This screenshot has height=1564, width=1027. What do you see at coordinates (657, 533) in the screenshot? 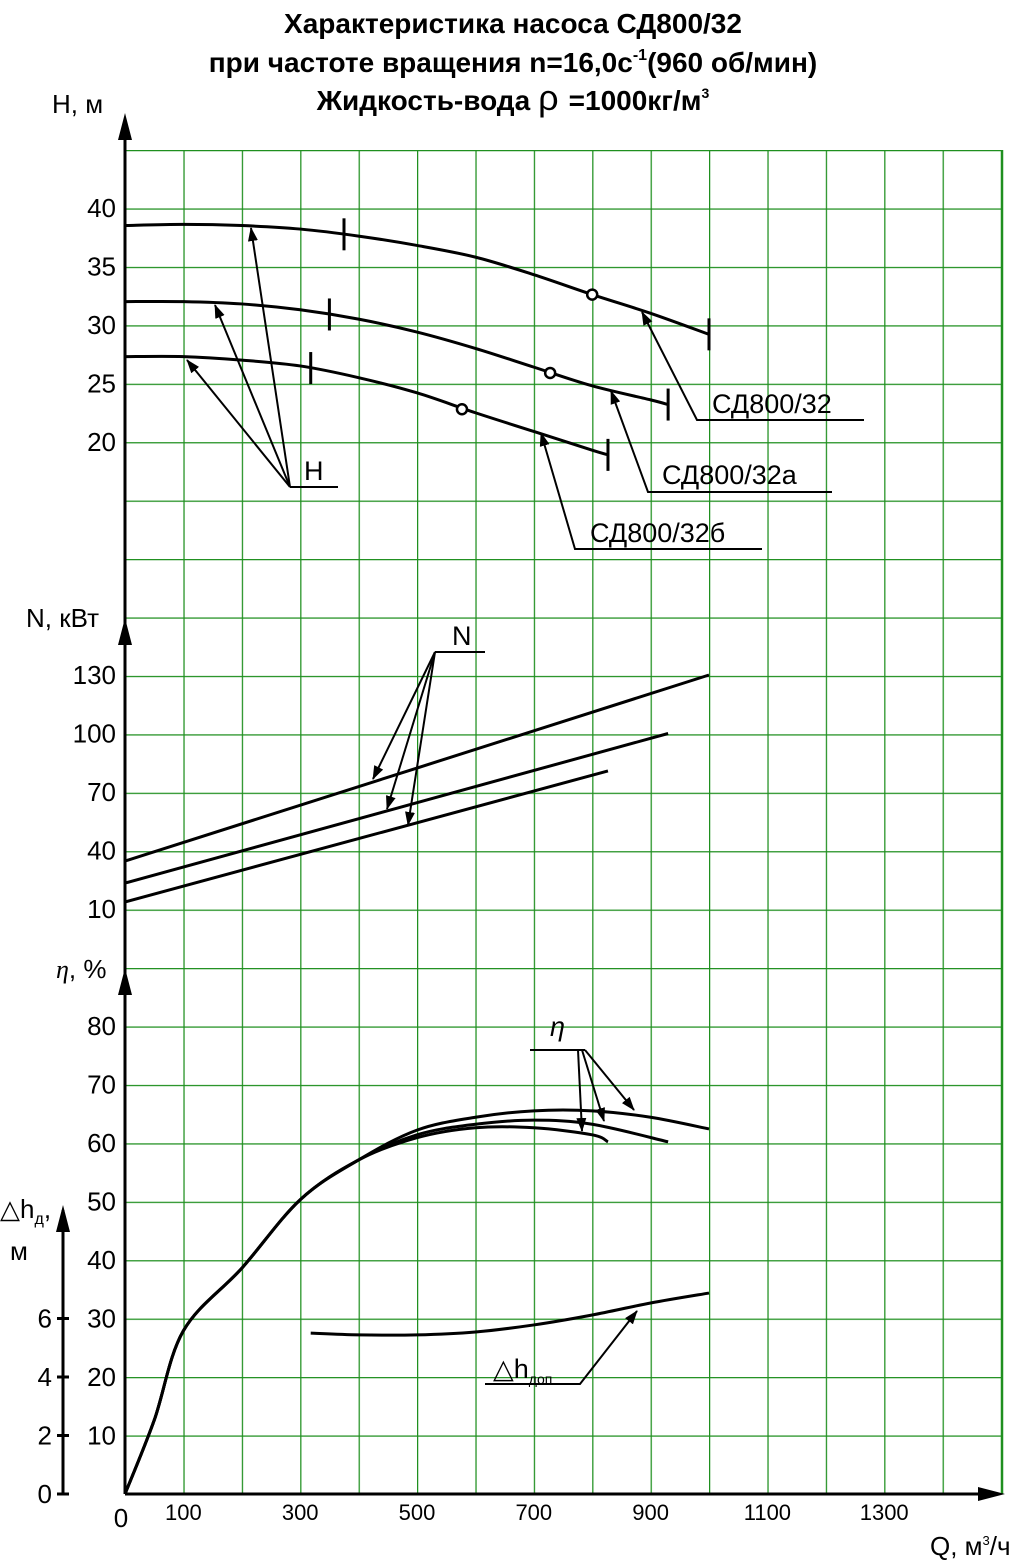
I see `series-label: СД800/32б` at bounding box center [657, 533].